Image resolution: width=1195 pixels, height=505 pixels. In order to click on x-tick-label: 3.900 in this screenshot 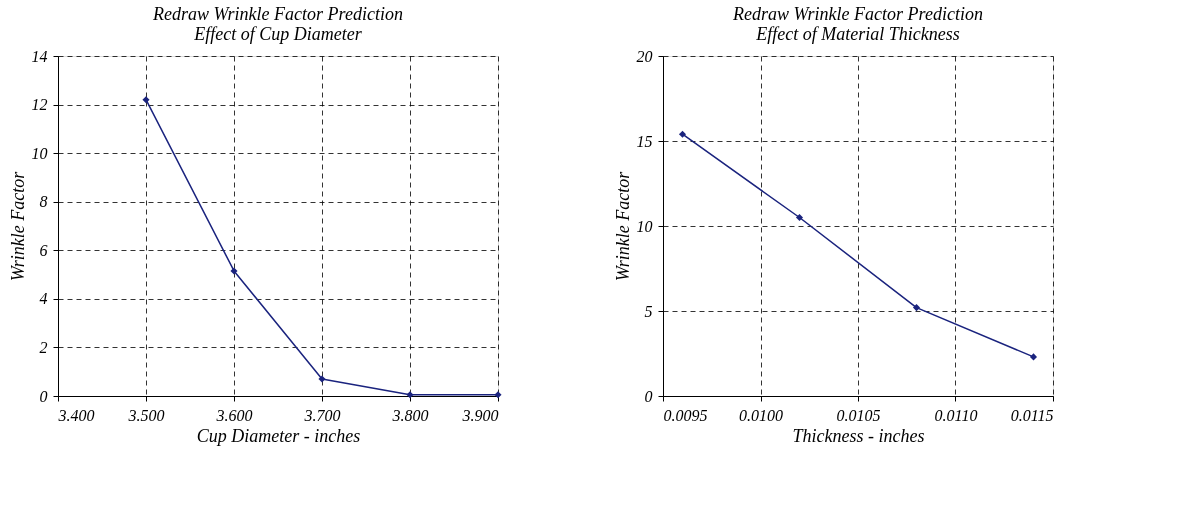, I will do `click(480, 415)`.